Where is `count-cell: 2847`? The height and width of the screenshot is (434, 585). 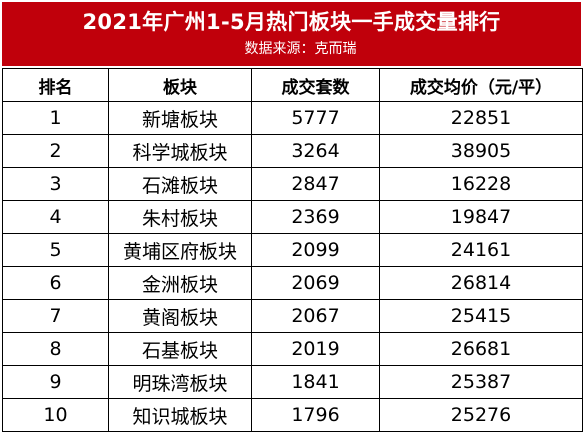 count-cell: 2847 is located at coordinates (315, 184).